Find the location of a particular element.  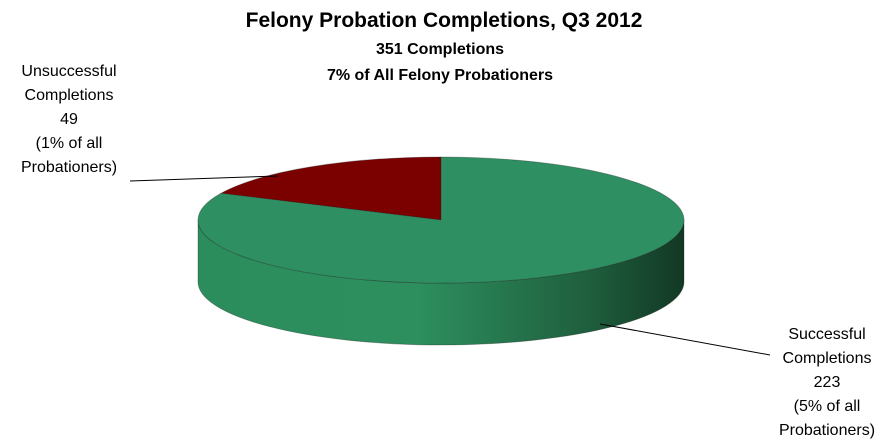

chart-subtitle-line-2: 7% of All Felony Probationers is located at coordinates (440, 75).